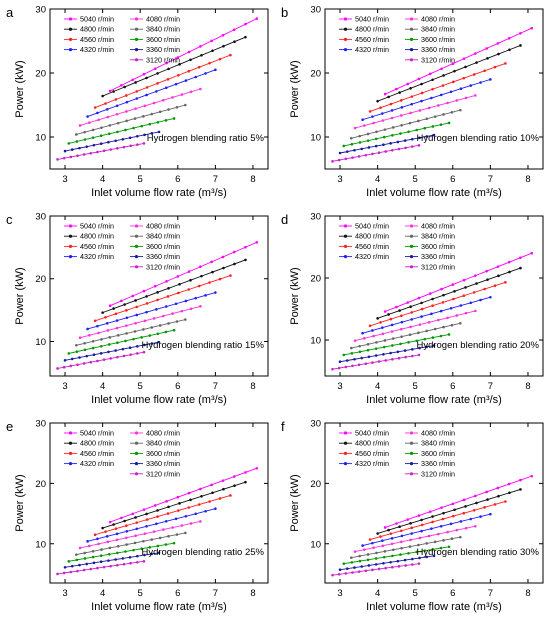  I want to click on legend-label: 4320 r/min, so click(372, 49).